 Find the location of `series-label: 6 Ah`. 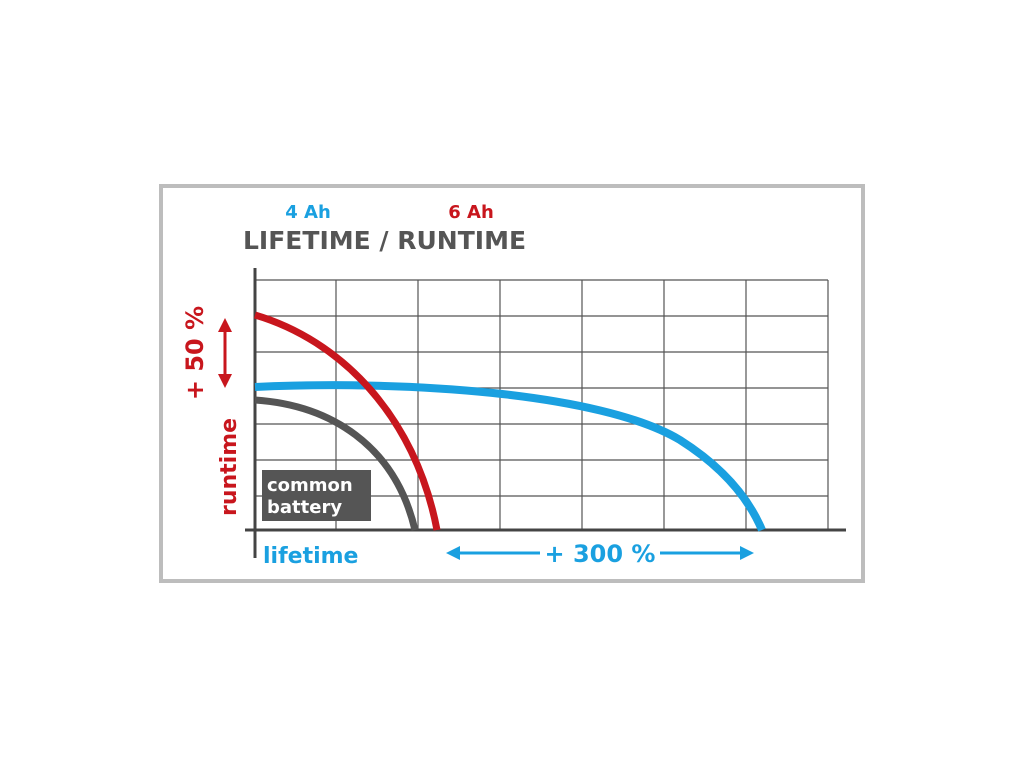

series-label: 6 Ah is located at coordinates (471, 212).